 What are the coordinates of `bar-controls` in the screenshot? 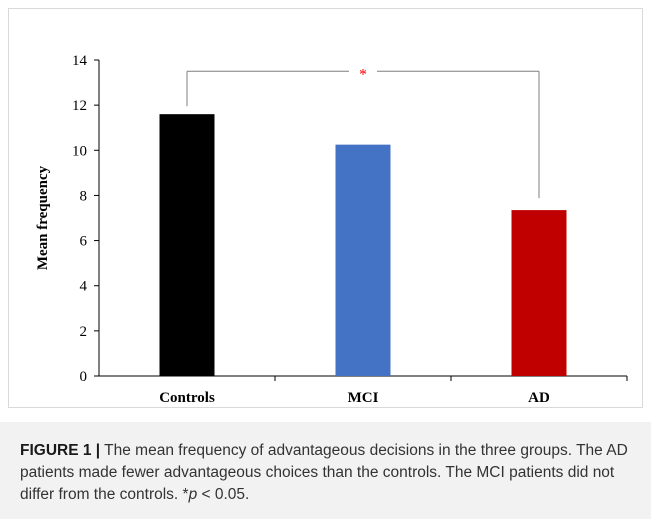 It's located at (187, 245).